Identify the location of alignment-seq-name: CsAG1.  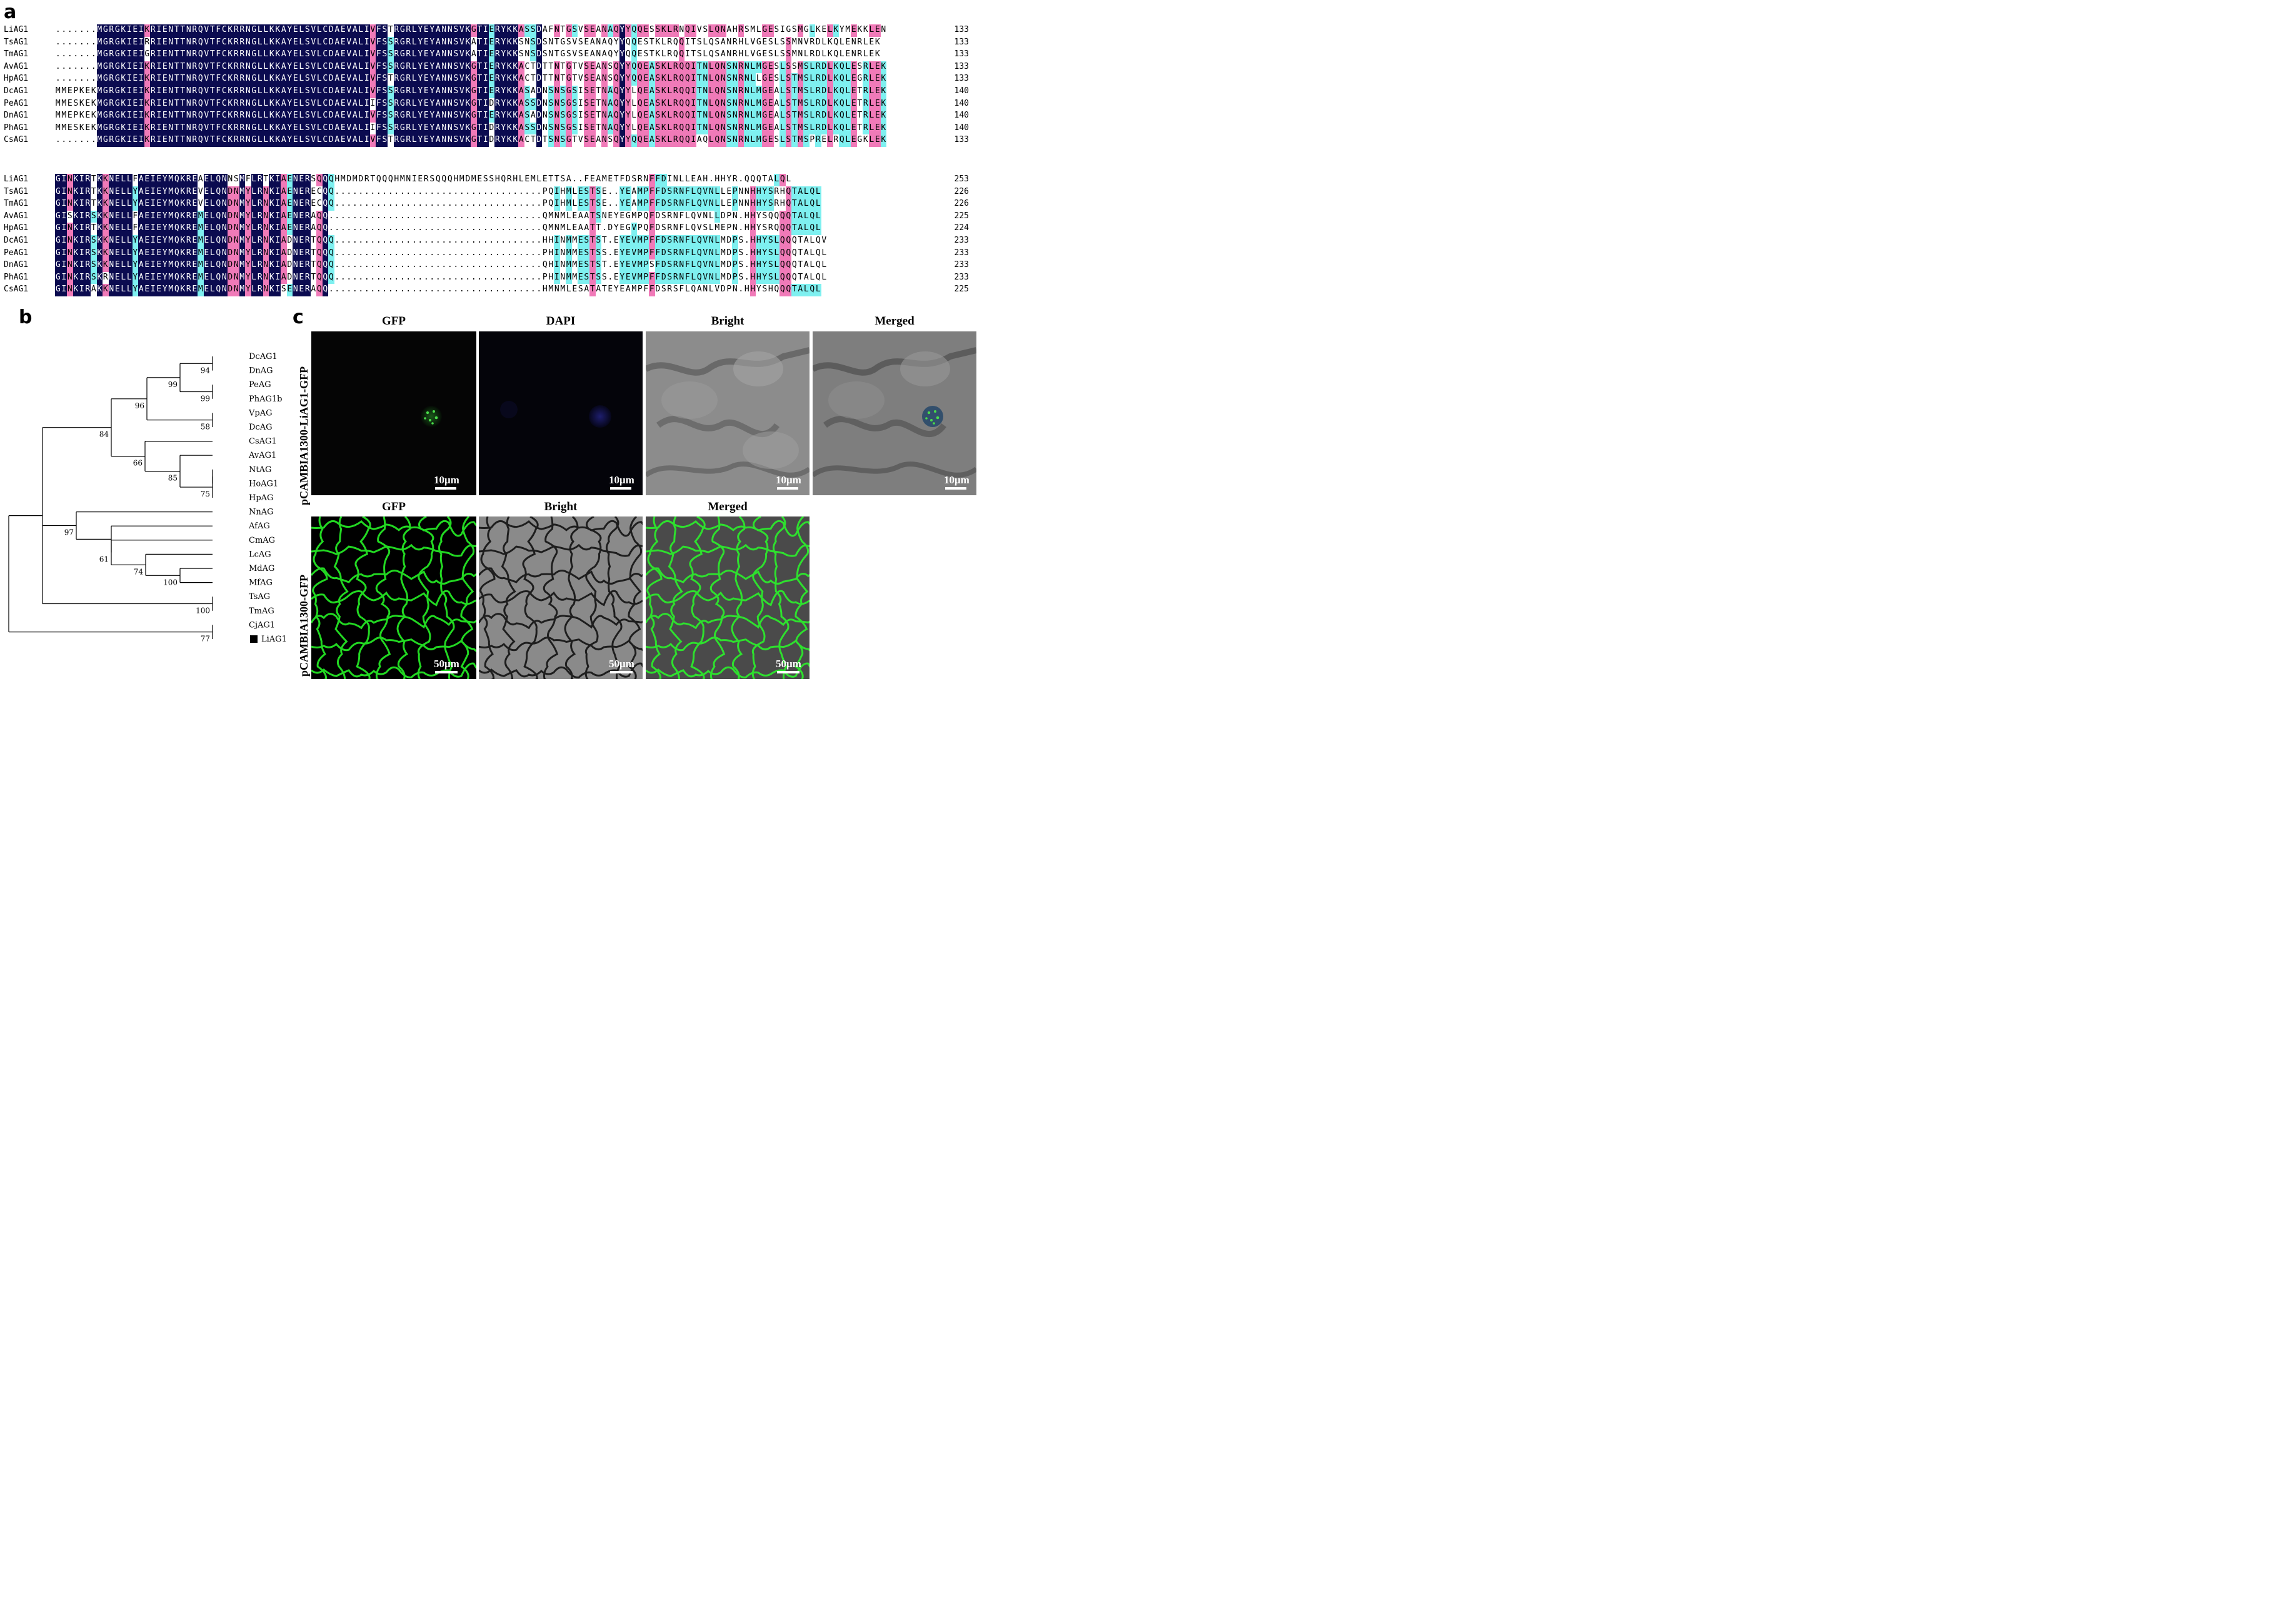
(16, 290).